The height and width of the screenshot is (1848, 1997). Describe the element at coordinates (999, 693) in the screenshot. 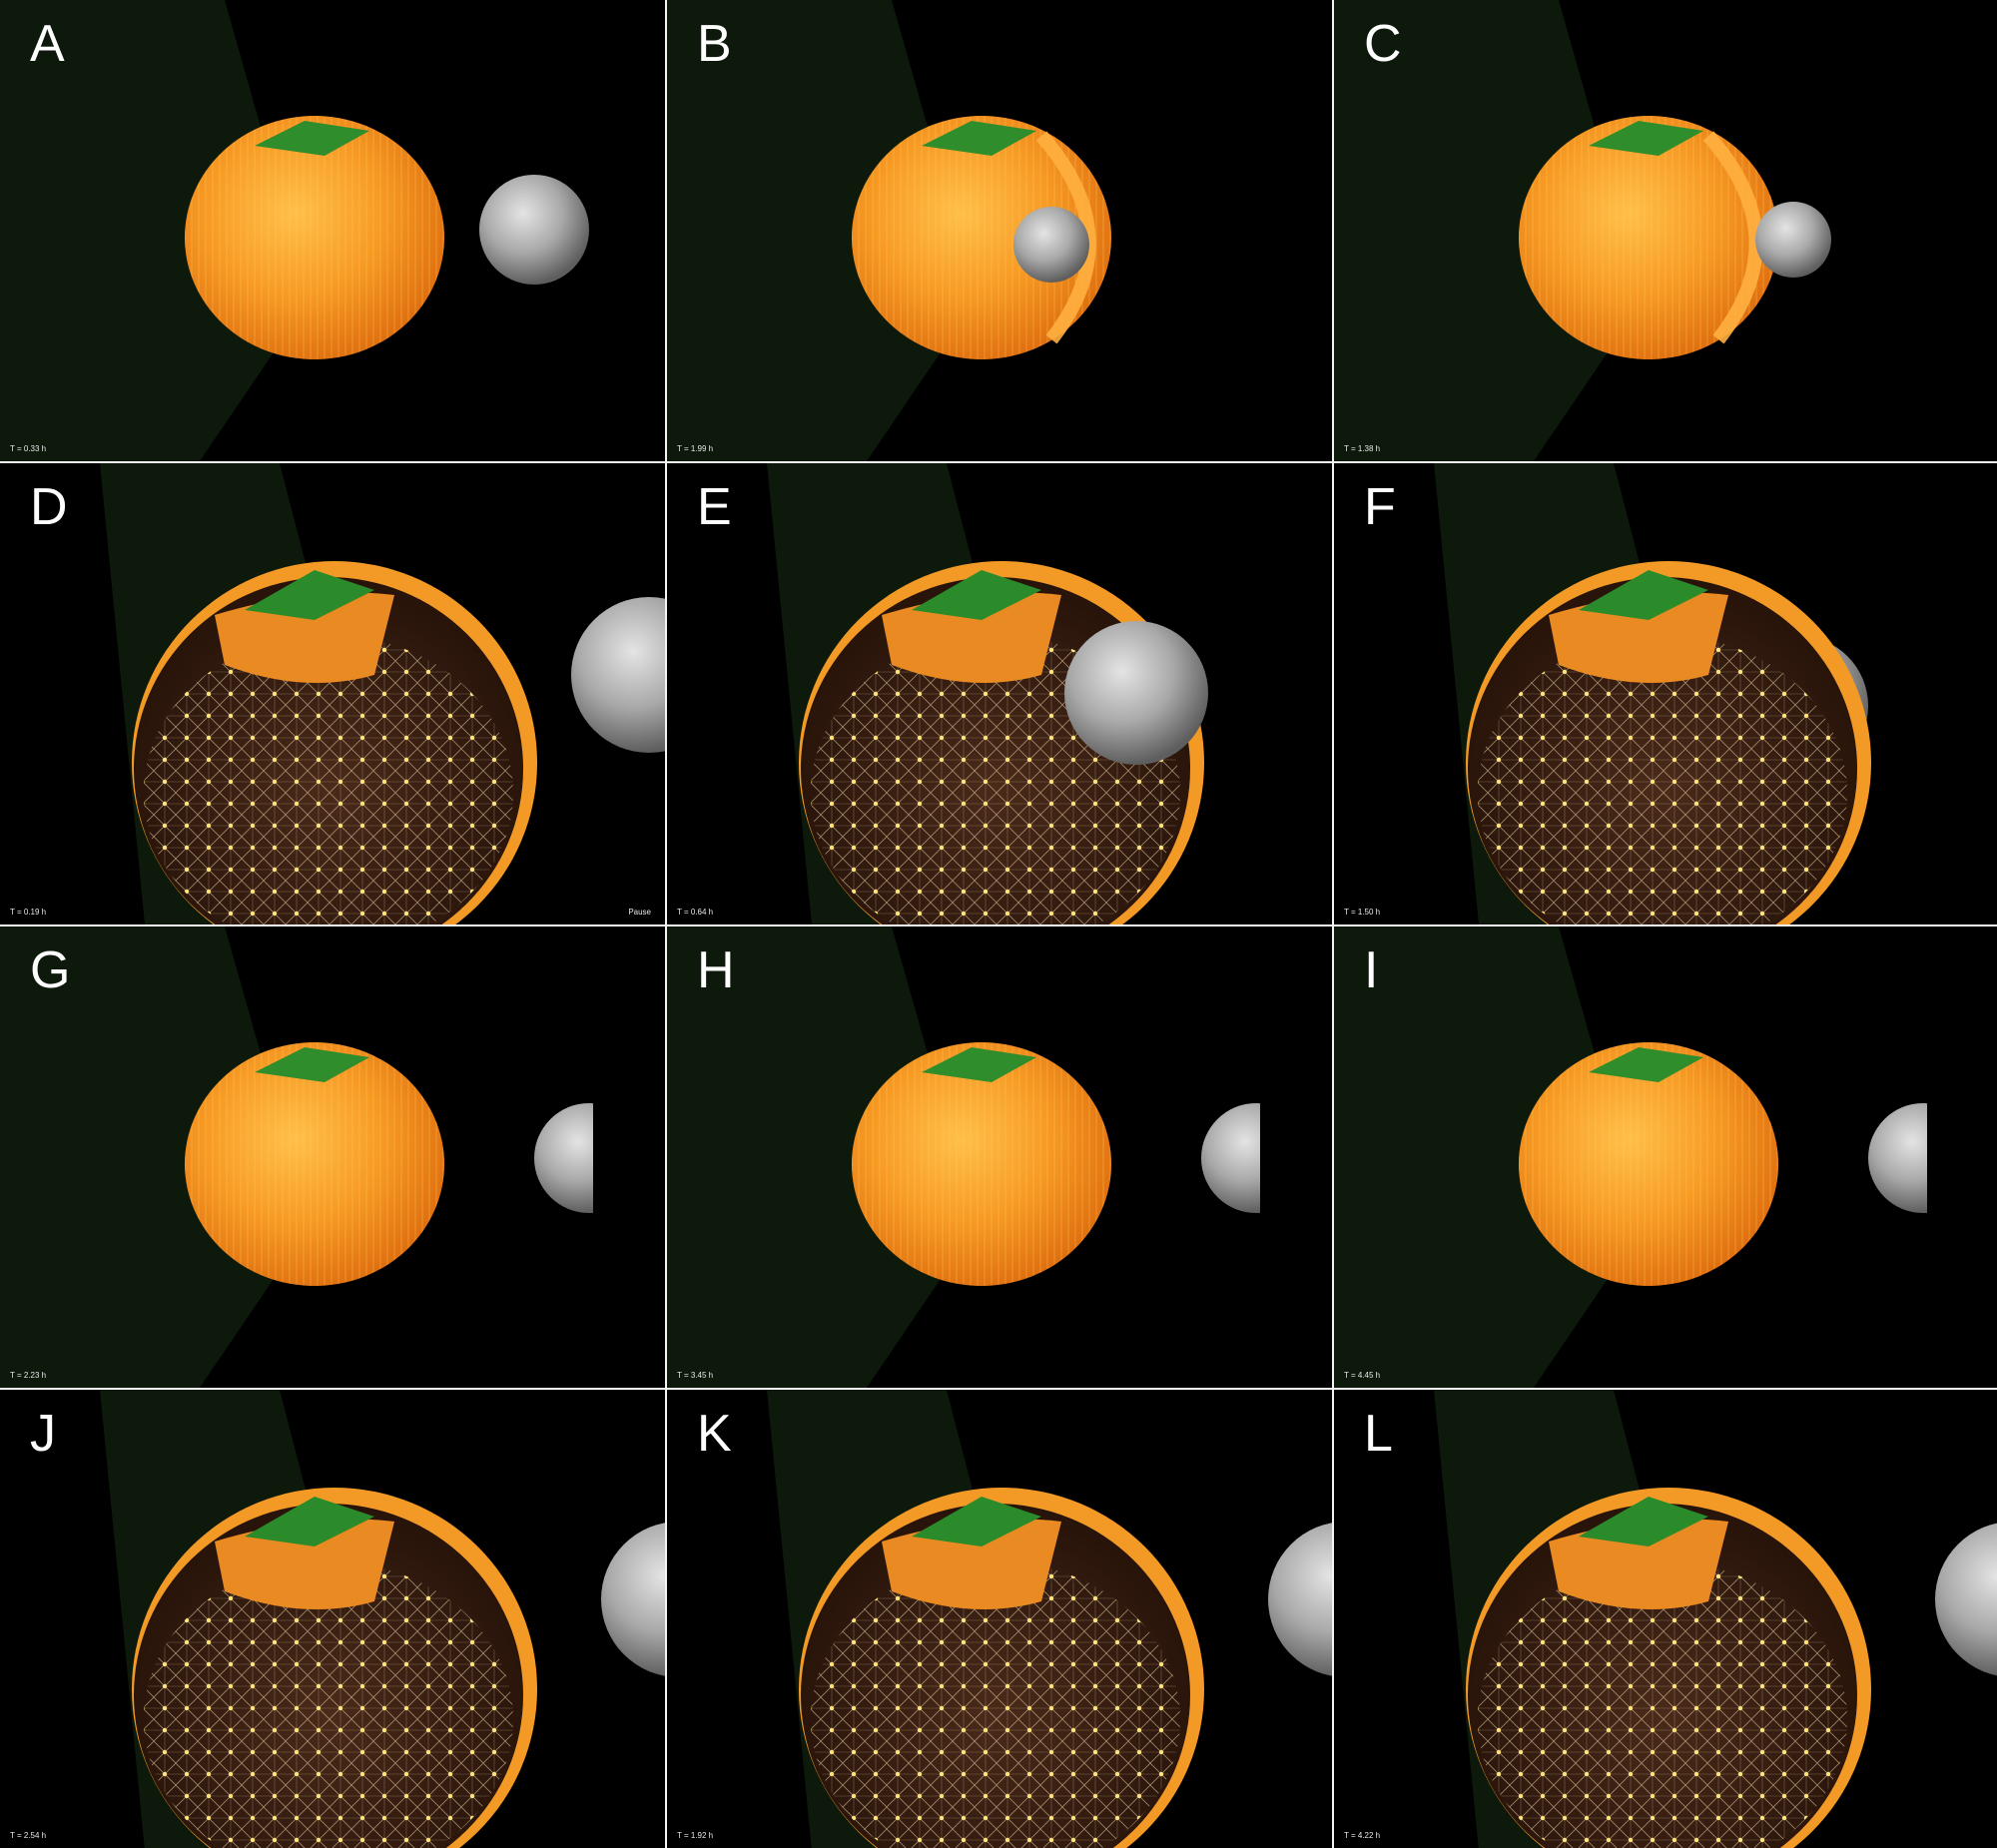

I see `panel-e: E T = 0.64 h` at that location.